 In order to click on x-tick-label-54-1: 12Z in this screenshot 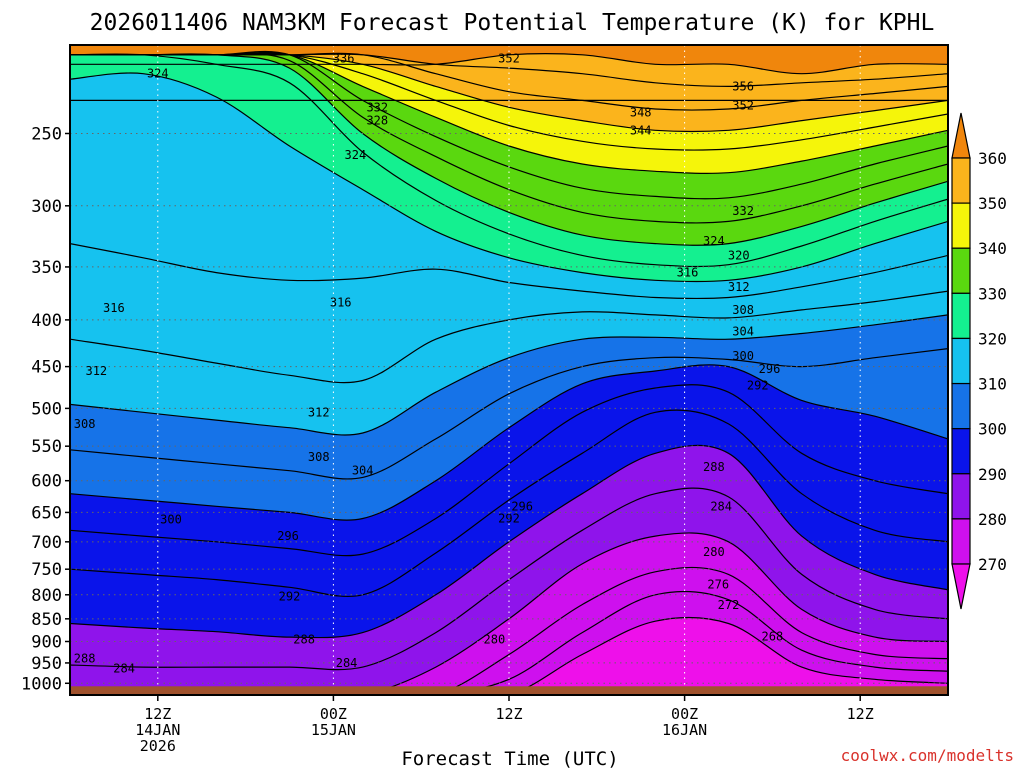, I will do `click(860, 714)`.